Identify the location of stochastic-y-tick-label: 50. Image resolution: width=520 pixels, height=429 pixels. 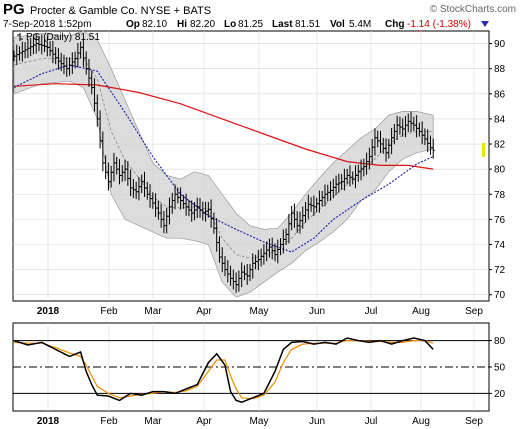
(500, 368).